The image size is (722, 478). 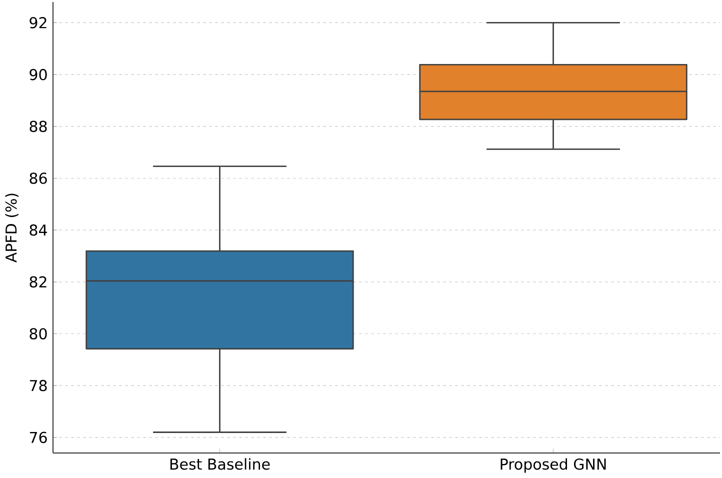 I want to click on y-tick-label: 90, so click(x=38, y=74).